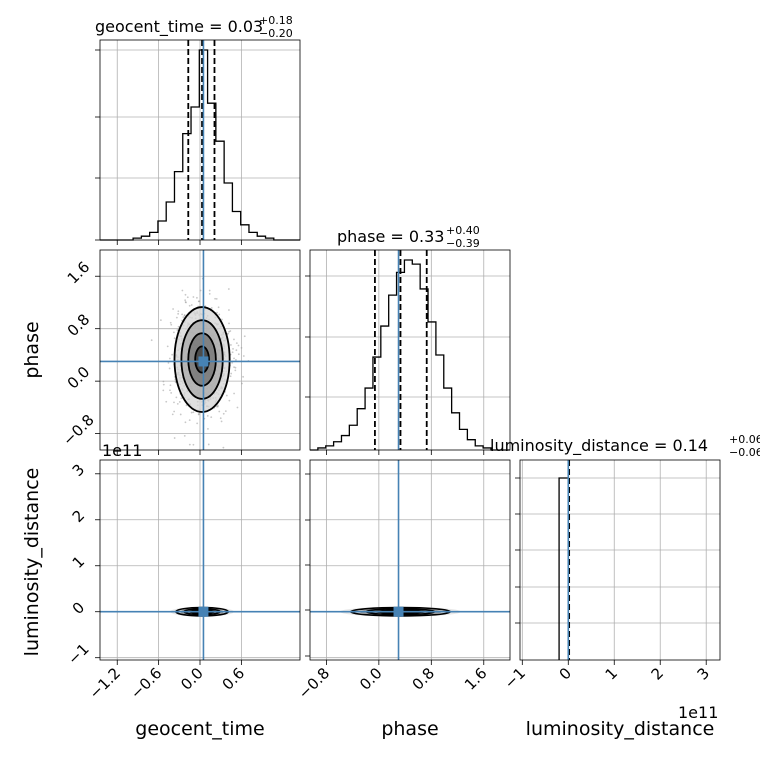 The image size is (760, 760). I want to click on y-tick-label: 1, so click(78, 561).